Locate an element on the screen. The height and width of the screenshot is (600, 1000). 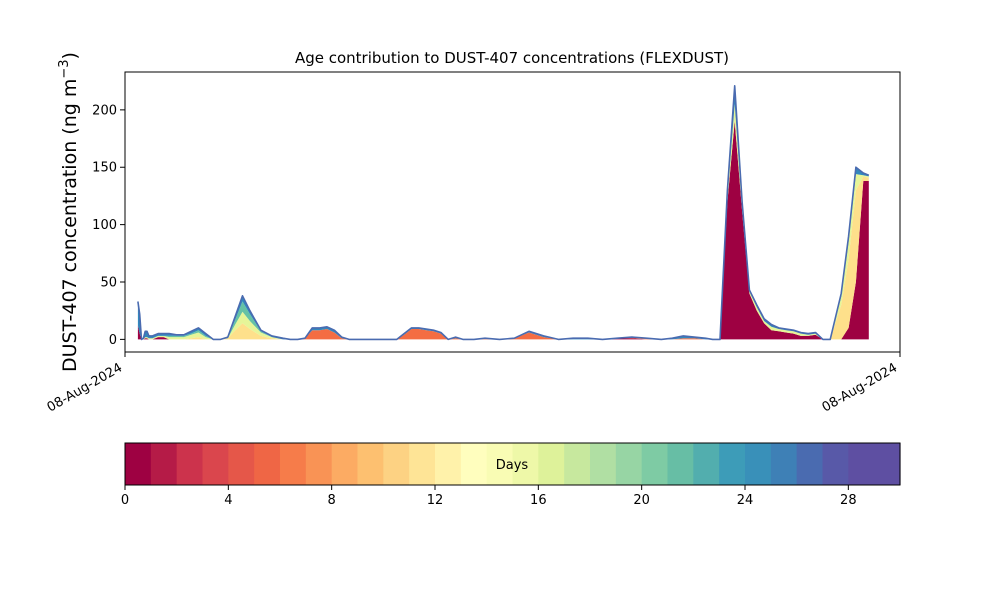
y-axis-ticks: 0 50 100 150 200 is located at coordinates (108, 225).